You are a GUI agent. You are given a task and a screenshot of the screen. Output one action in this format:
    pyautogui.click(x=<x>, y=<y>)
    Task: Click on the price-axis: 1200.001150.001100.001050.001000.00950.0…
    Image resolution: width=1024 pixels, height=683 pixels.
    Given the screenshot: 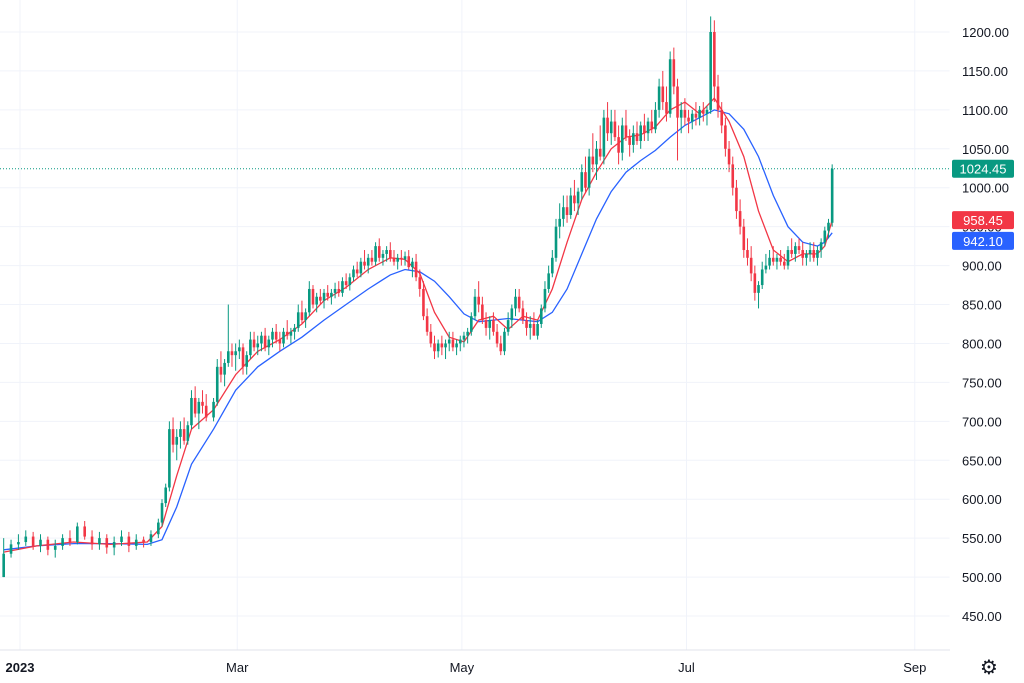 What is the action you would take?
    pyautogui.click(x=979, y=341)
    